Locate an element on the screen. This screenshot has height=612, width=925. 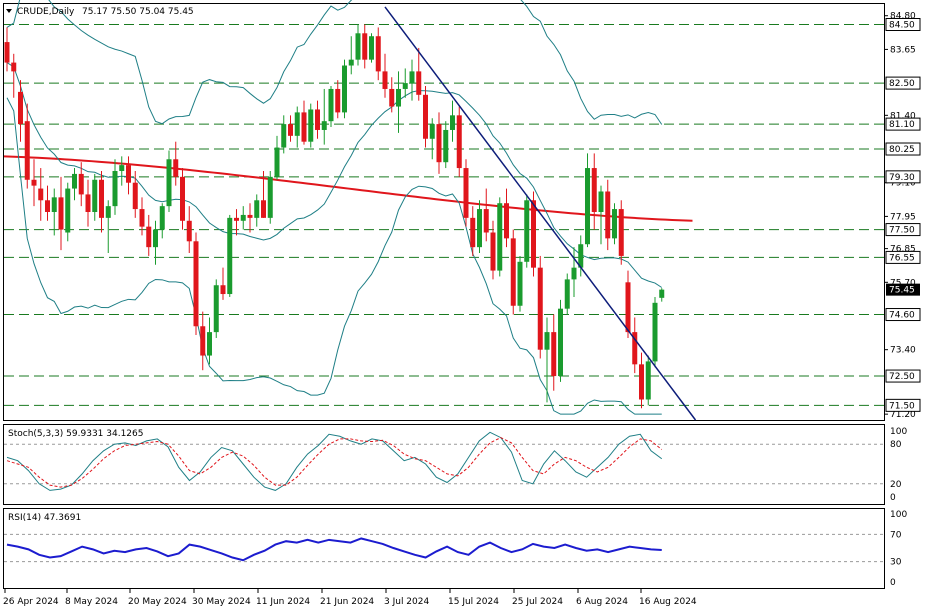
oscillator-axis-label: 0 is located at coordinates (893, 498).